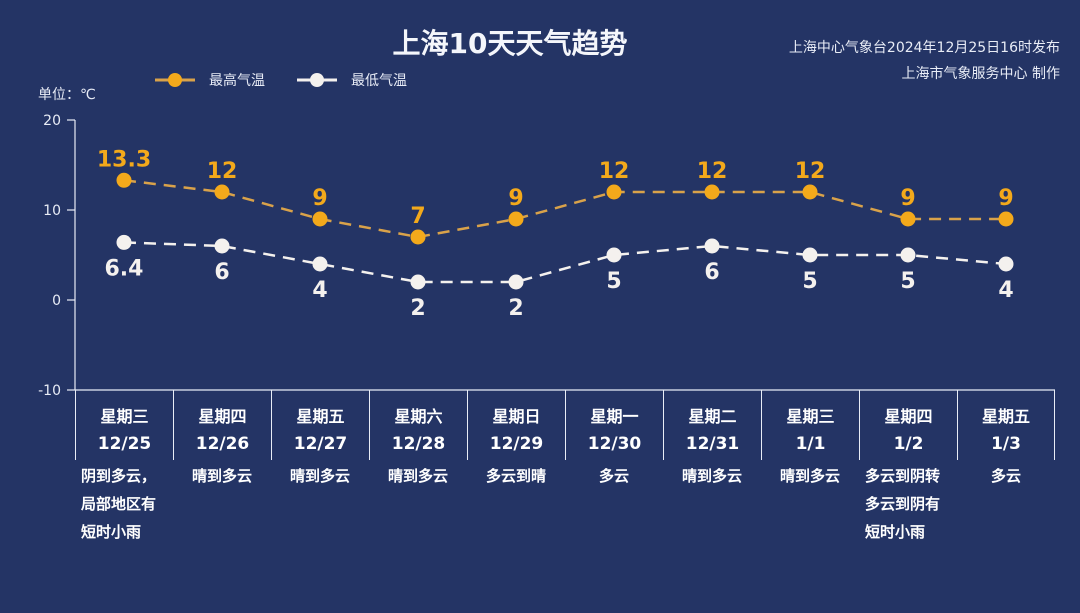  I want to click on legend-item-high: 最高气温, so click(210, 80).